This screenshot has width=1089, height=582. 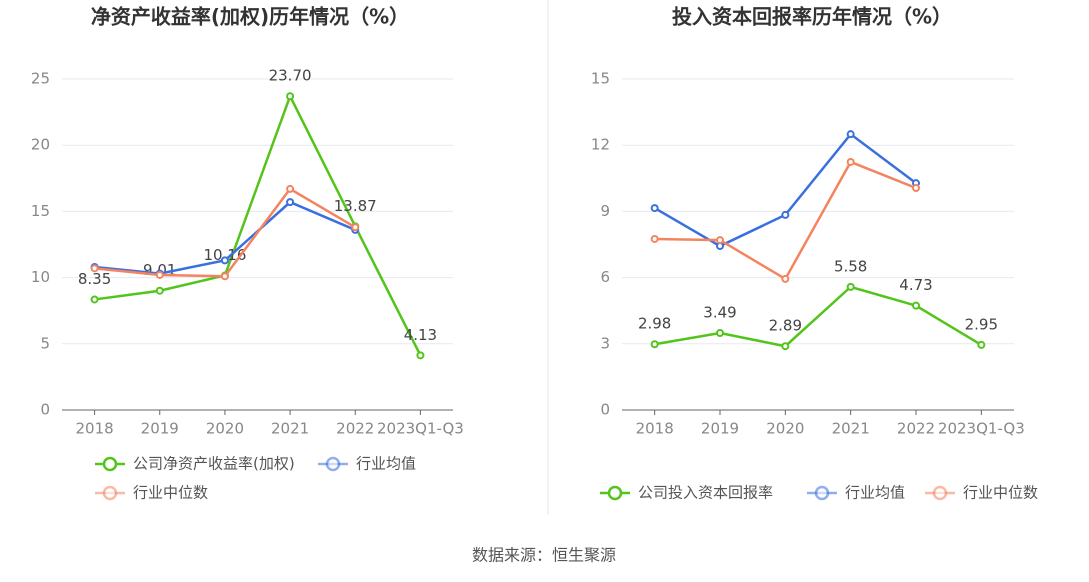 I want to click on y-tick-label: 5, so click(x=45, y=343).